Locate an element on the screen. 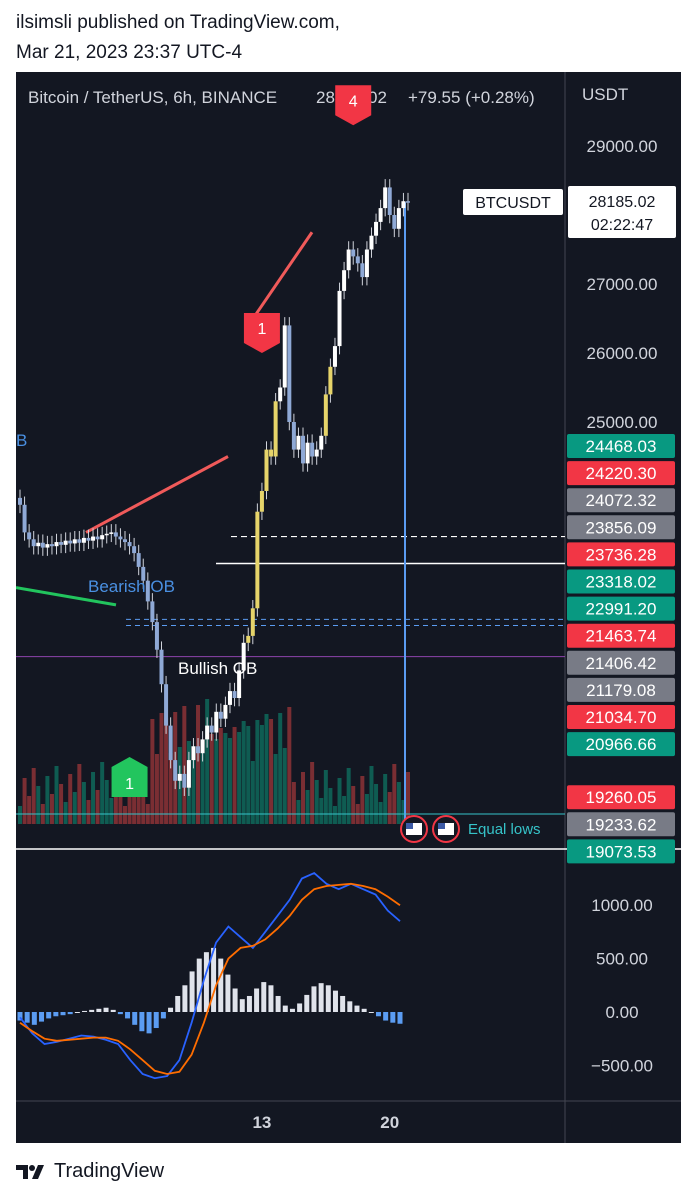  price-badge: 24072.32 is located at coordinates (621, 500).